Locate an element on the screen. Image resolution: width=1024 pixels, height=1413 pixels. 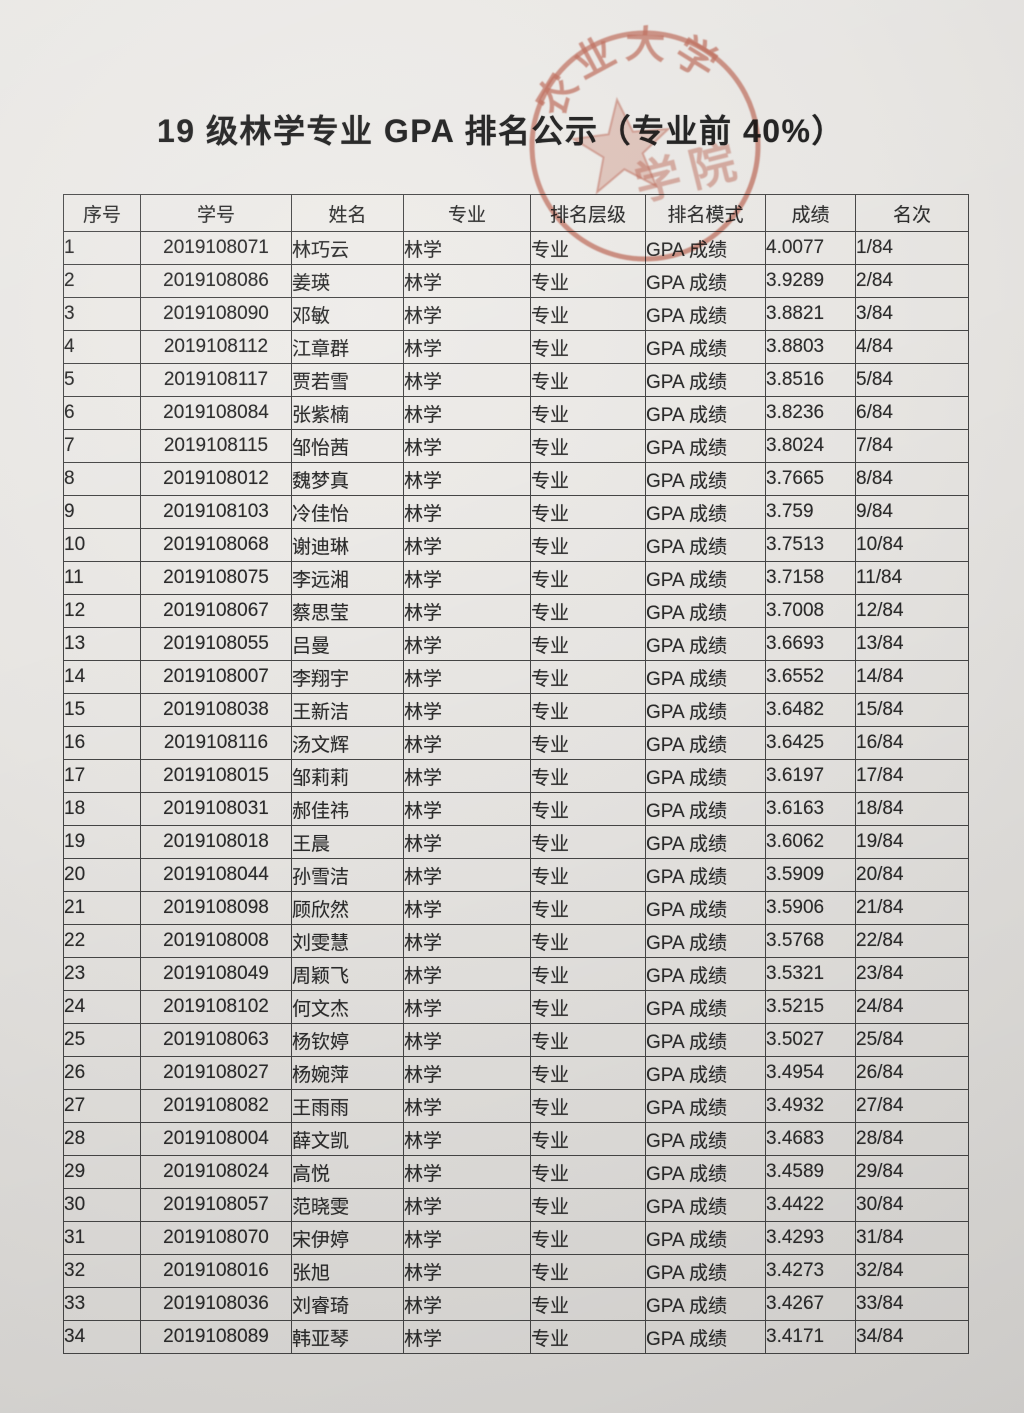
cell-rank: 24/84 is located at coordinates (912, 1007).